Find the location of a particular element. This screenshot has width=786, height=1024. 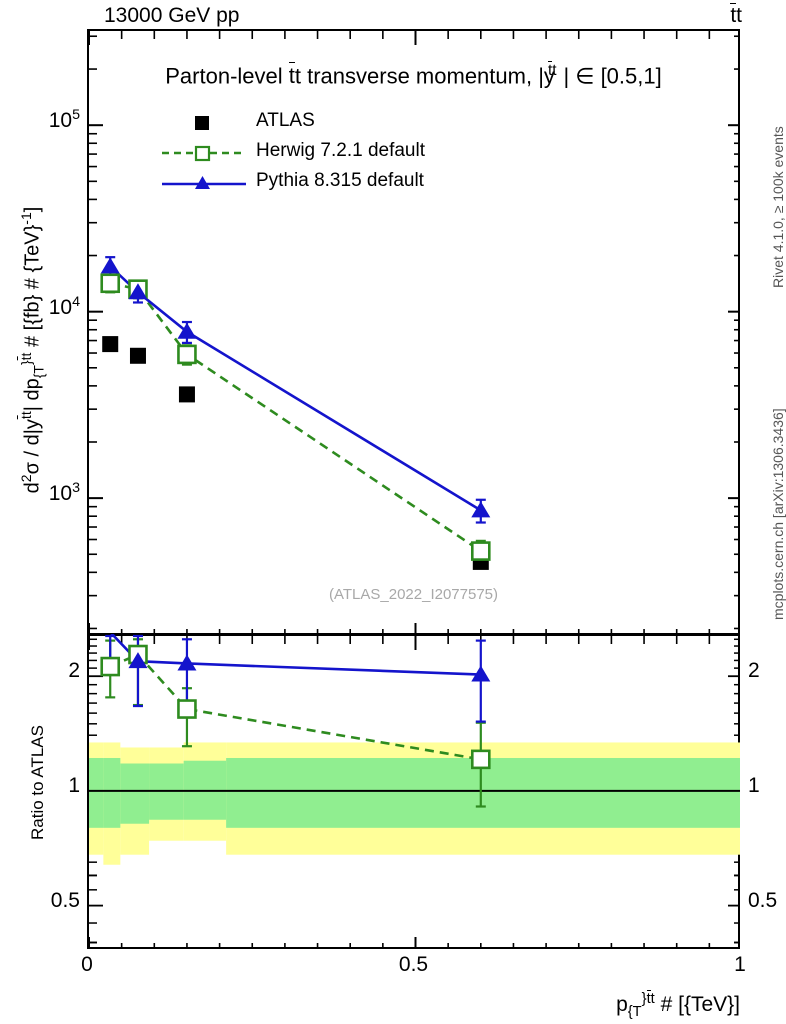

legend-label-atlas: ATLAS is located at coordinates (285, 120).